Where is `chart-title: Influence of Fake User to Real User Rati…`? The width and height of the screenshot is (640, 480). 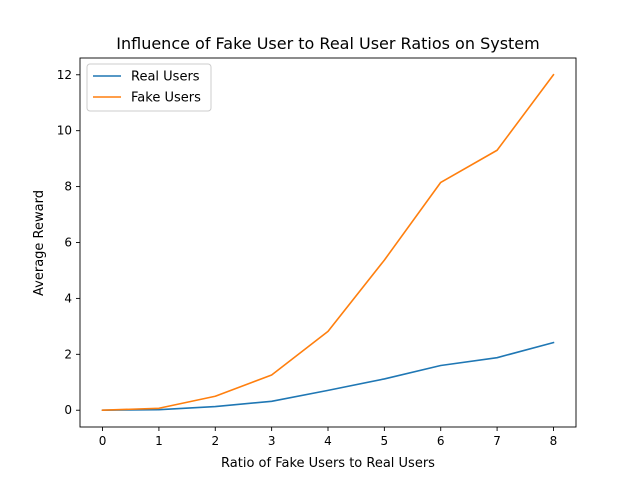
chart-title: Influence of Fake User to Real User Rati… is located at coordinates (327, 43).